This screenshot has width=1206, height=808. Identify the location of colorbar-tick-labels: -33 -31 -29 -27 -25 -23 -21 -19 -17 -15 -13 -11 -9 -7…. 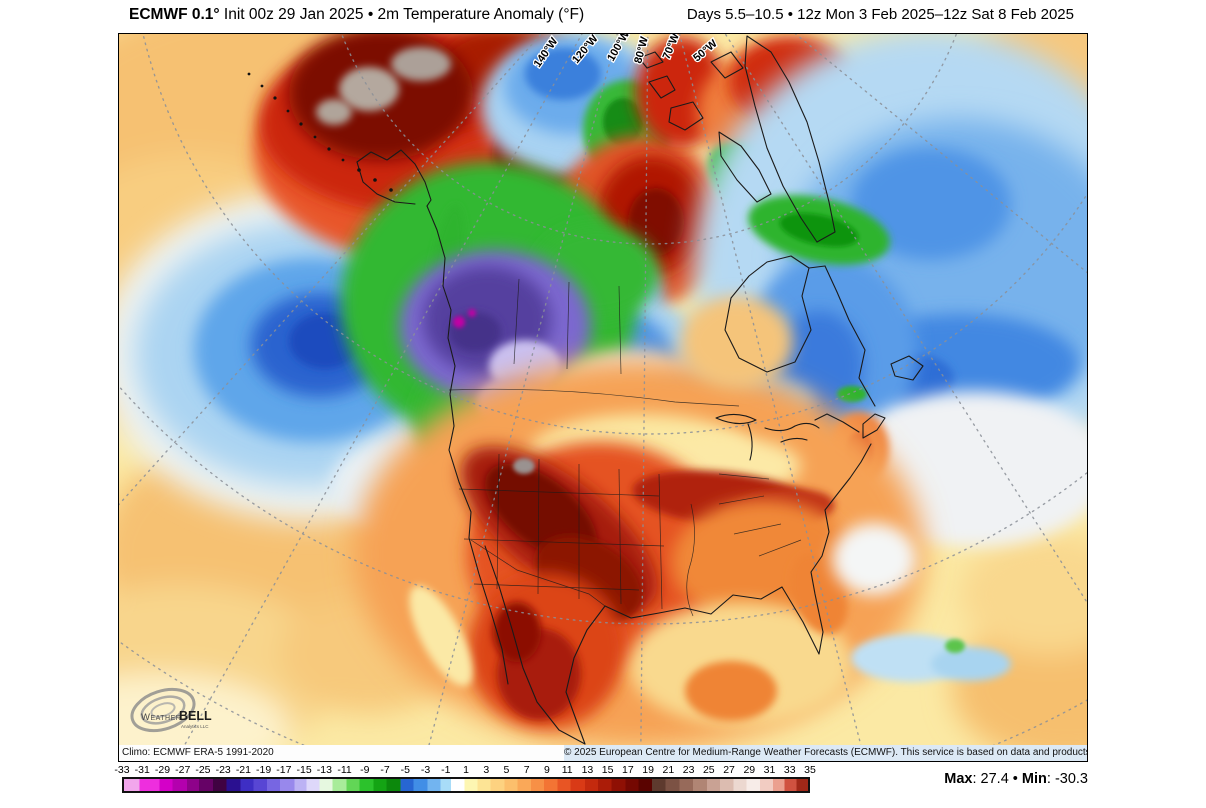
(464, 770).